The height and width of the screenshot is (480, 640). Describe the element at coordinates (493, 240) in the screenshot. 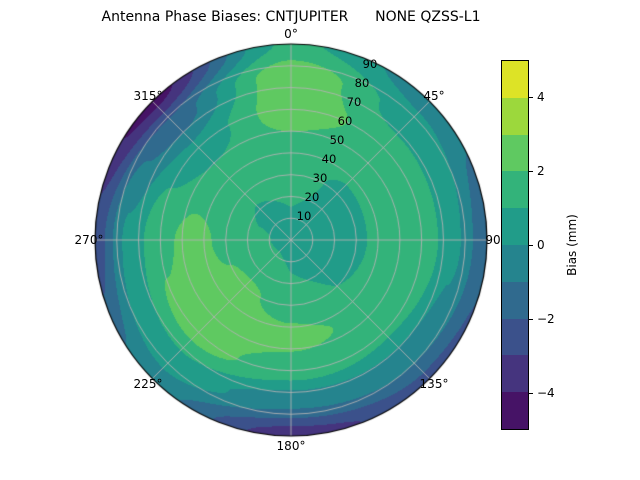

I see `angular-tick-label-90: 90` at that location.